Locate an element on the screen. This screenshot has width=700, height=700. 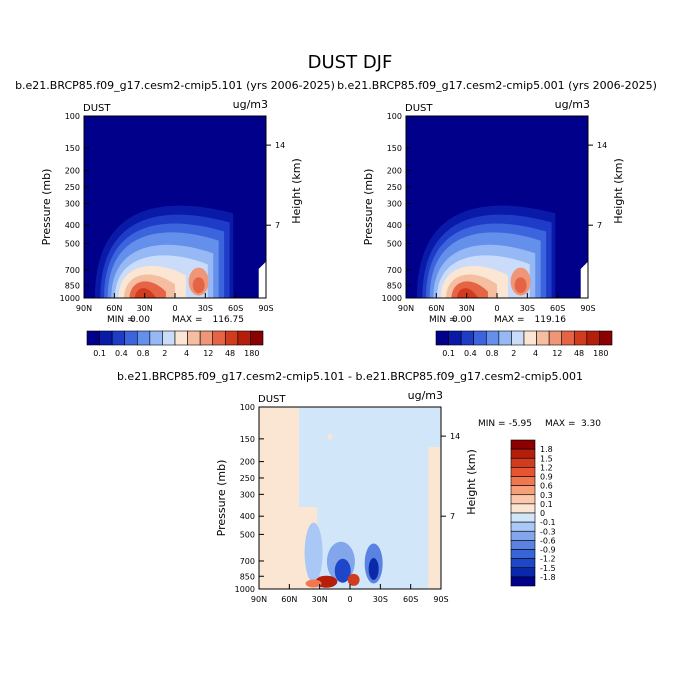
colorbar-label: 0.9 is located at coordinates (546, 477).